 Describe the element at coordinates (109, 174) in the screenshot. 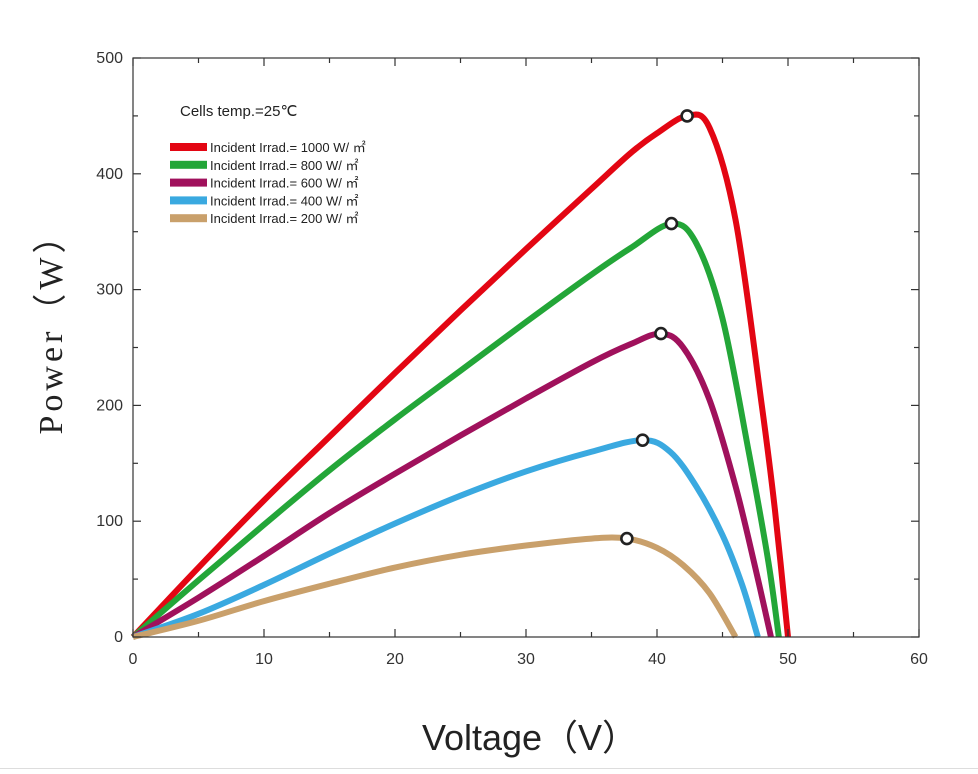

I see `y-tick-label: 400` at that location.